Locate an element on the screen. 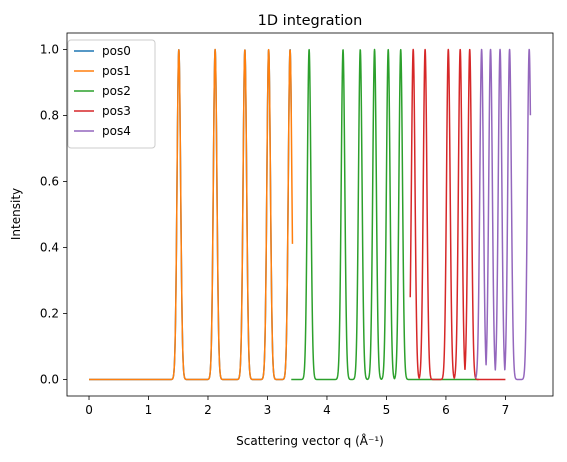 This screenshot has height=462, width=567. x-tick-label: 1 is located at coordinates (149, 410).